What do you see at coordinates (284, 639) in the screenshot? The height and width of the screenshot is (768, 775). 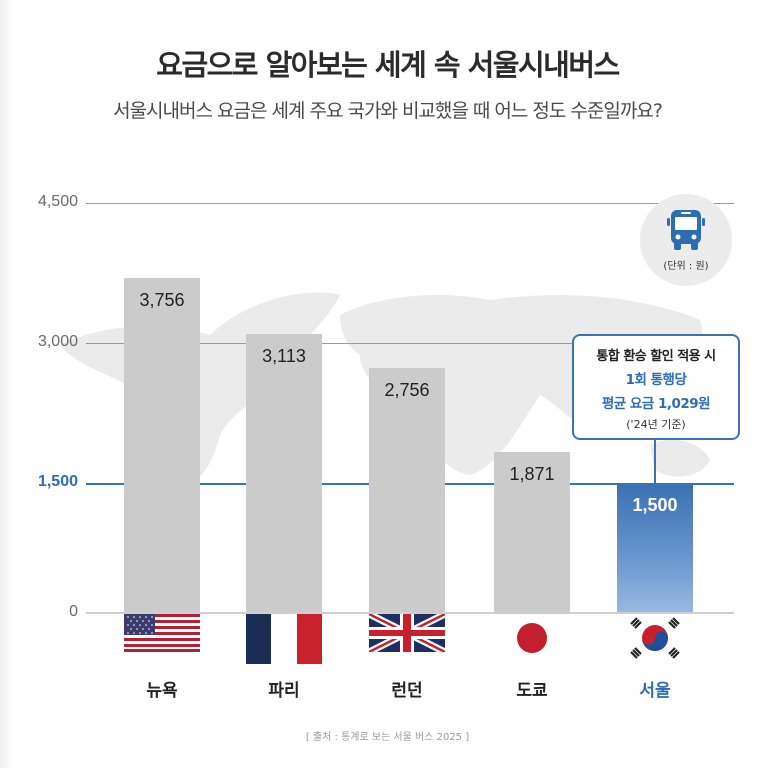 I see `france-flag-icon` at bounding box center [284, 639].